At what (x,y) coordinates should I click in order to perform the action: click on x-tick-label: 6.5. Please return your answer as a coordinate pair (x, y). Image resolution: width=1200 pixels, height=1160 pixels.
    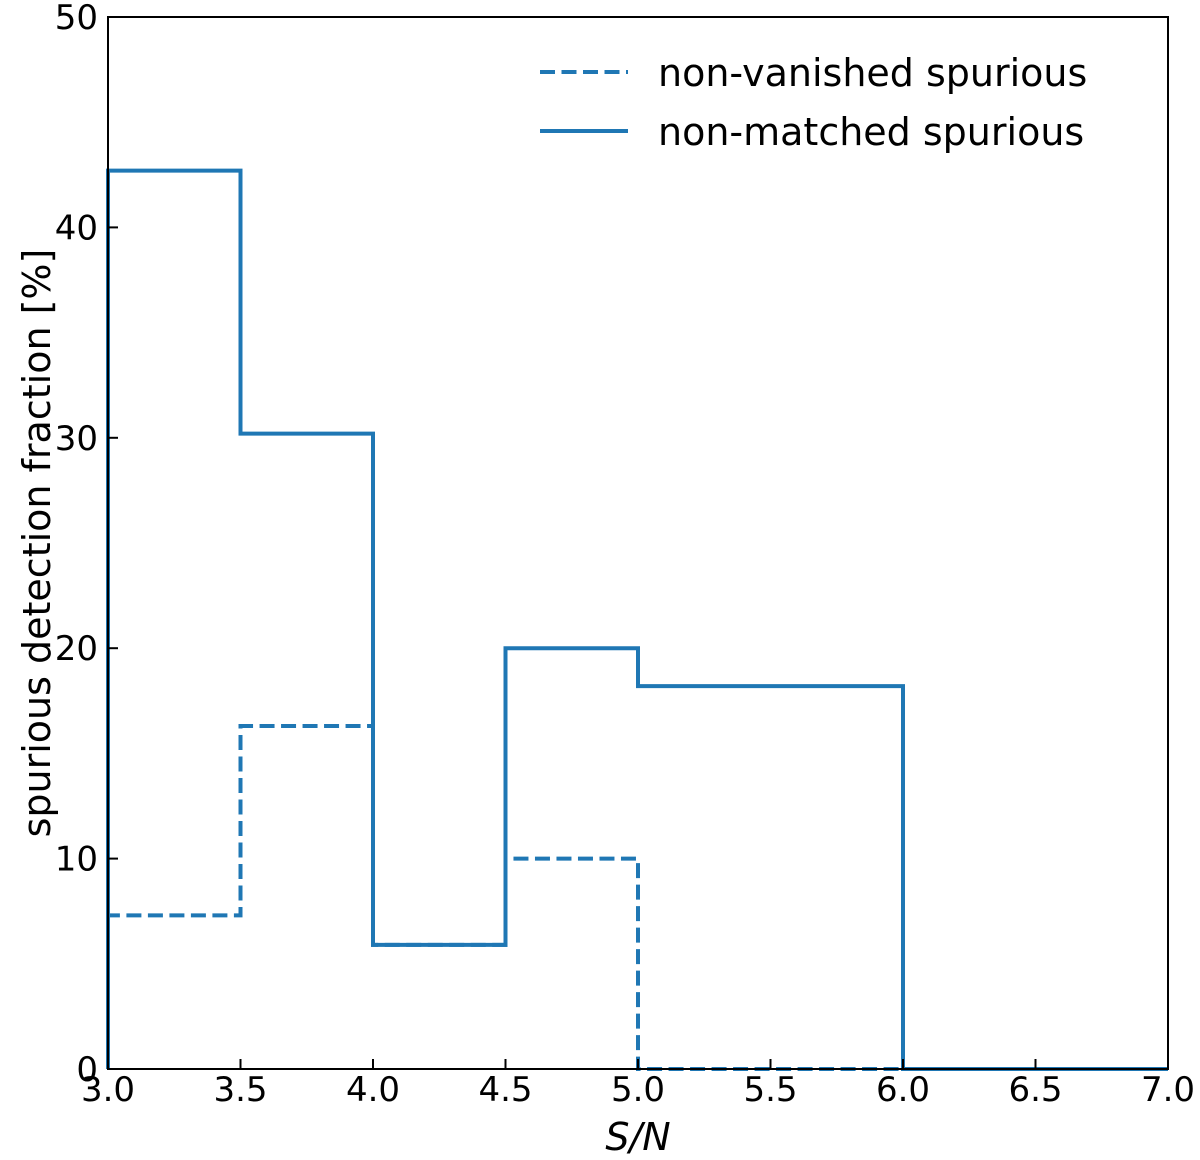
    Looking at the image, I should click on (1035, 1090).